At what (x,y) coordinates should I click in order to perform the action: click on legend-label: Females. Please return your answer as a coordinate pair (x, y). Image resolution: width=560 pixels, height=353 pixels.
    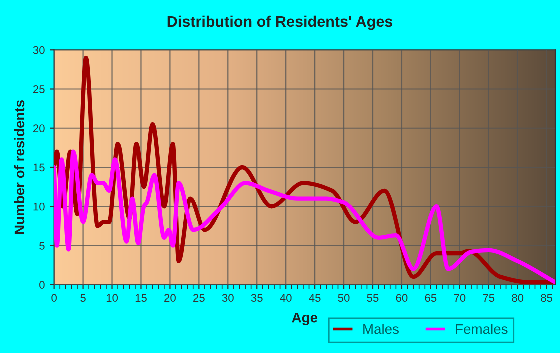
    Looking at the image, I should click on (482, 329).